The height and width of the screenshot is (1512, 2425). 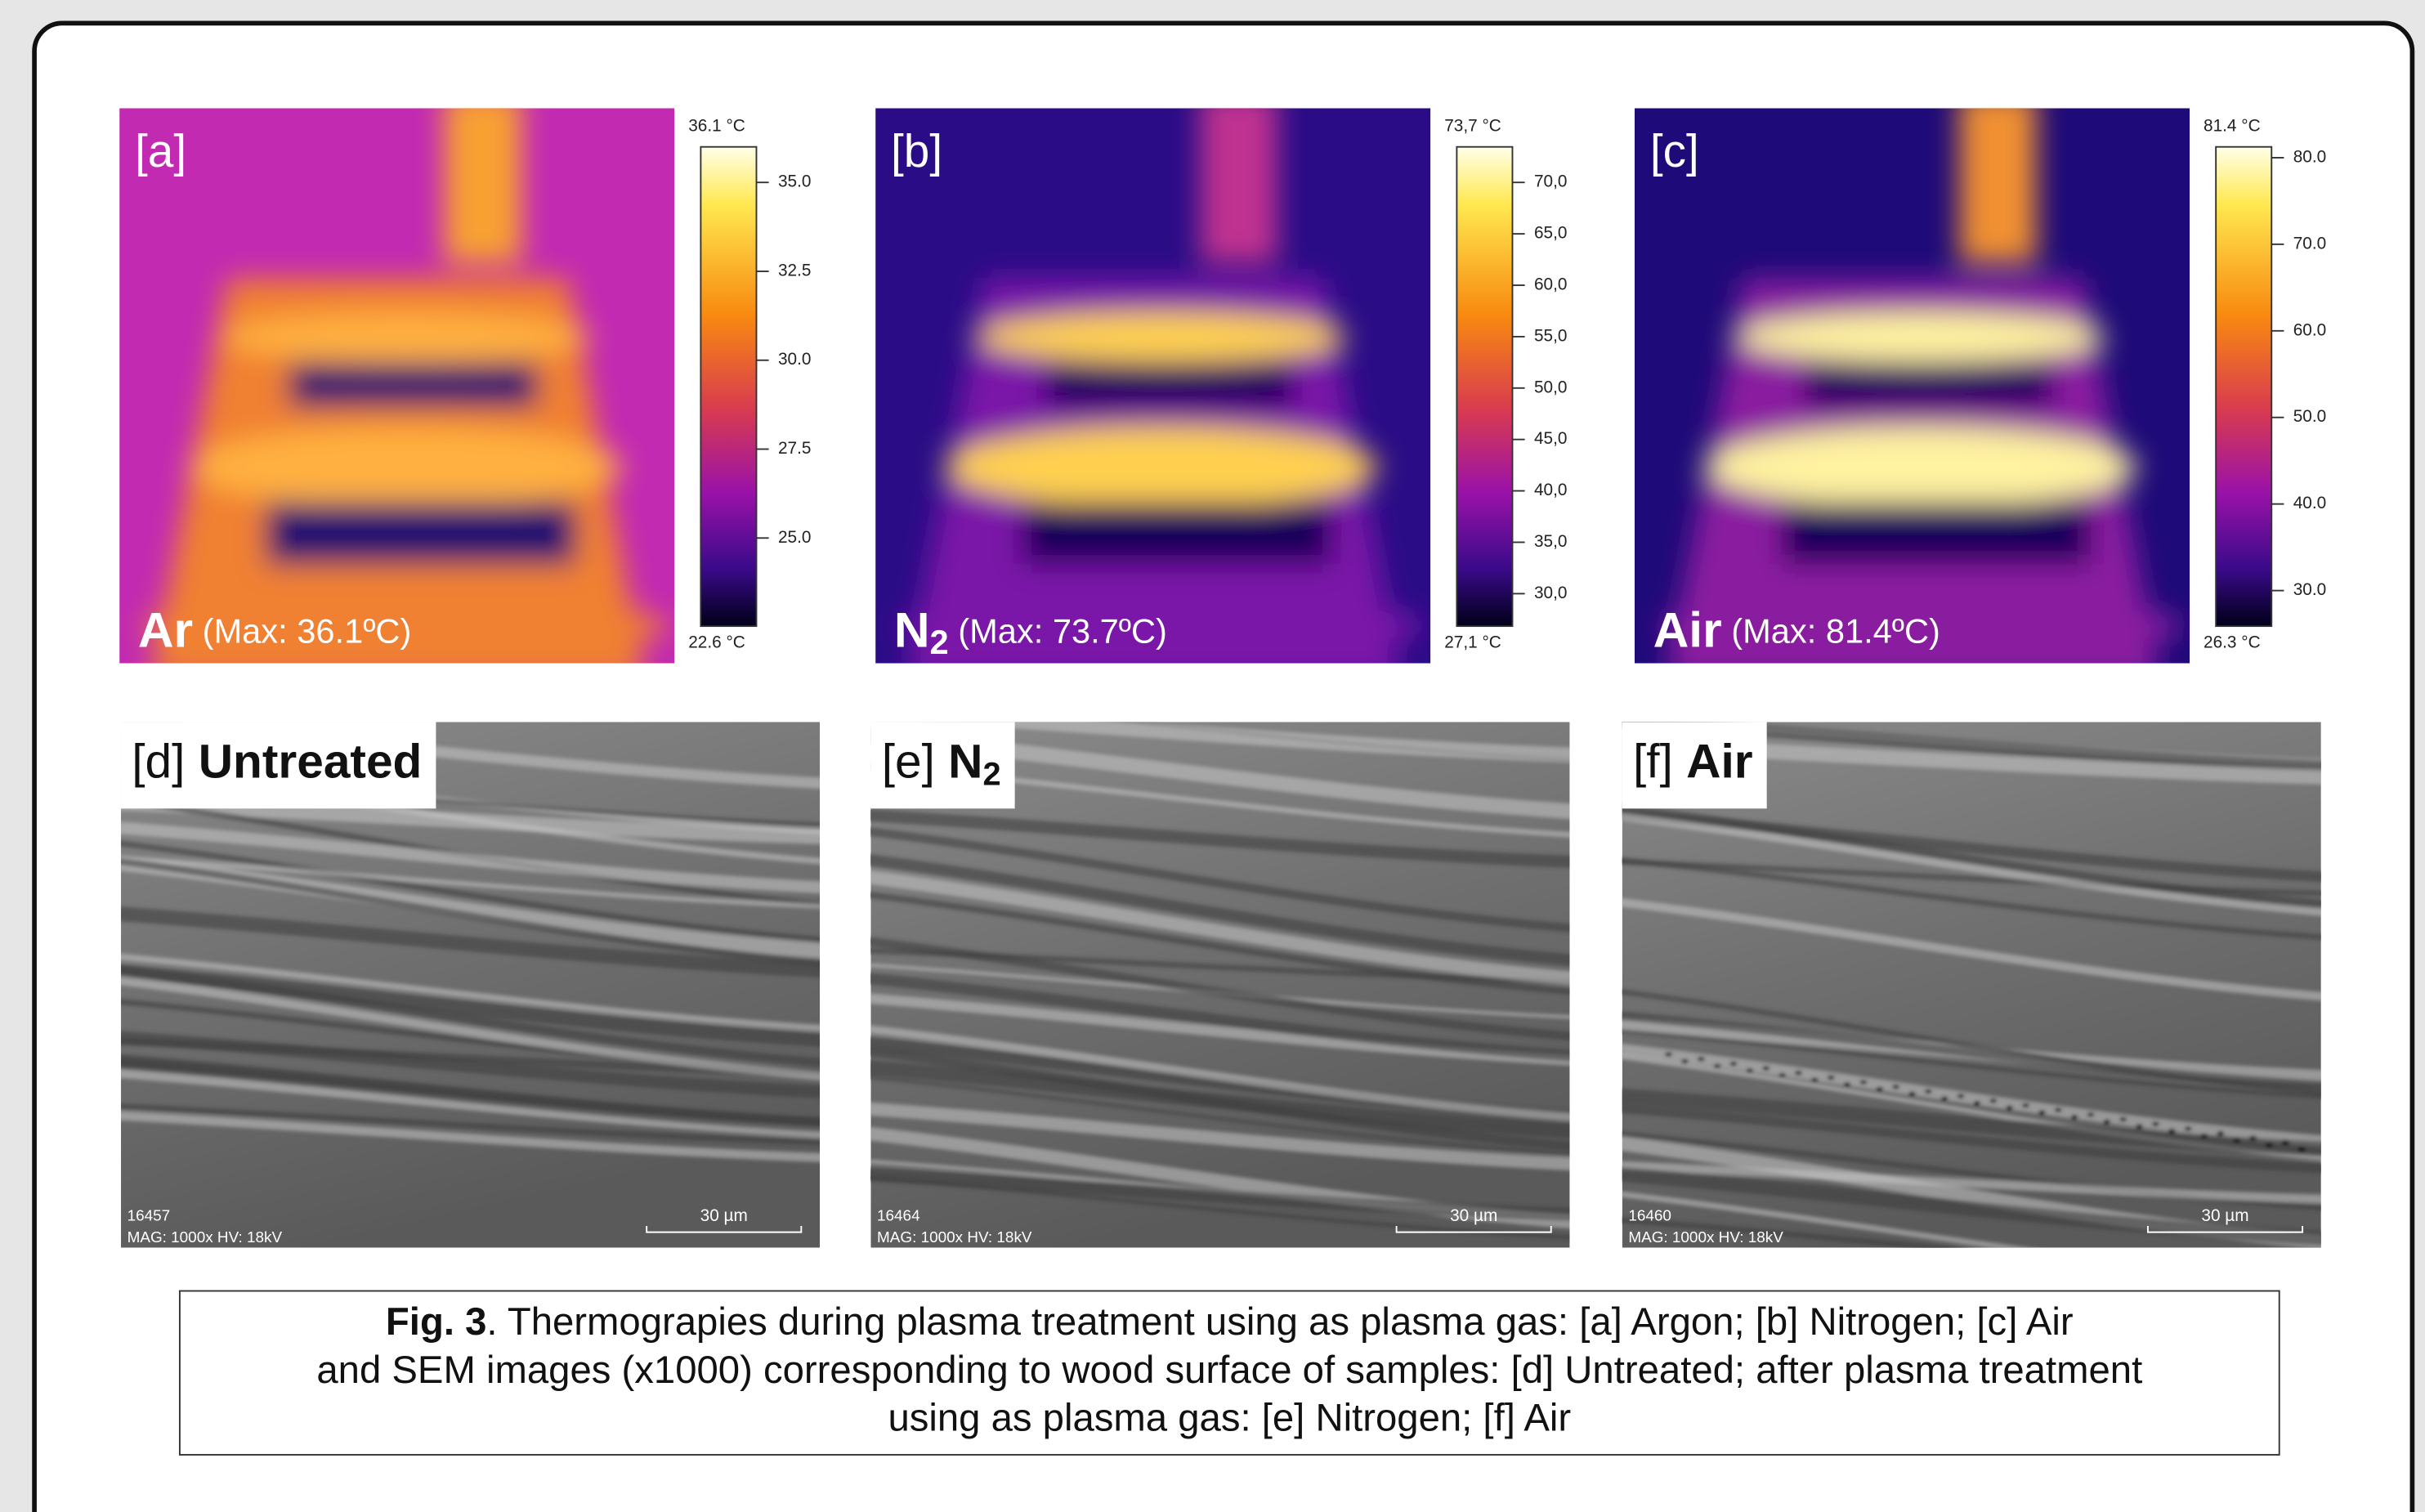 I want to click on caption-box, so click(x=1229, y=1373).